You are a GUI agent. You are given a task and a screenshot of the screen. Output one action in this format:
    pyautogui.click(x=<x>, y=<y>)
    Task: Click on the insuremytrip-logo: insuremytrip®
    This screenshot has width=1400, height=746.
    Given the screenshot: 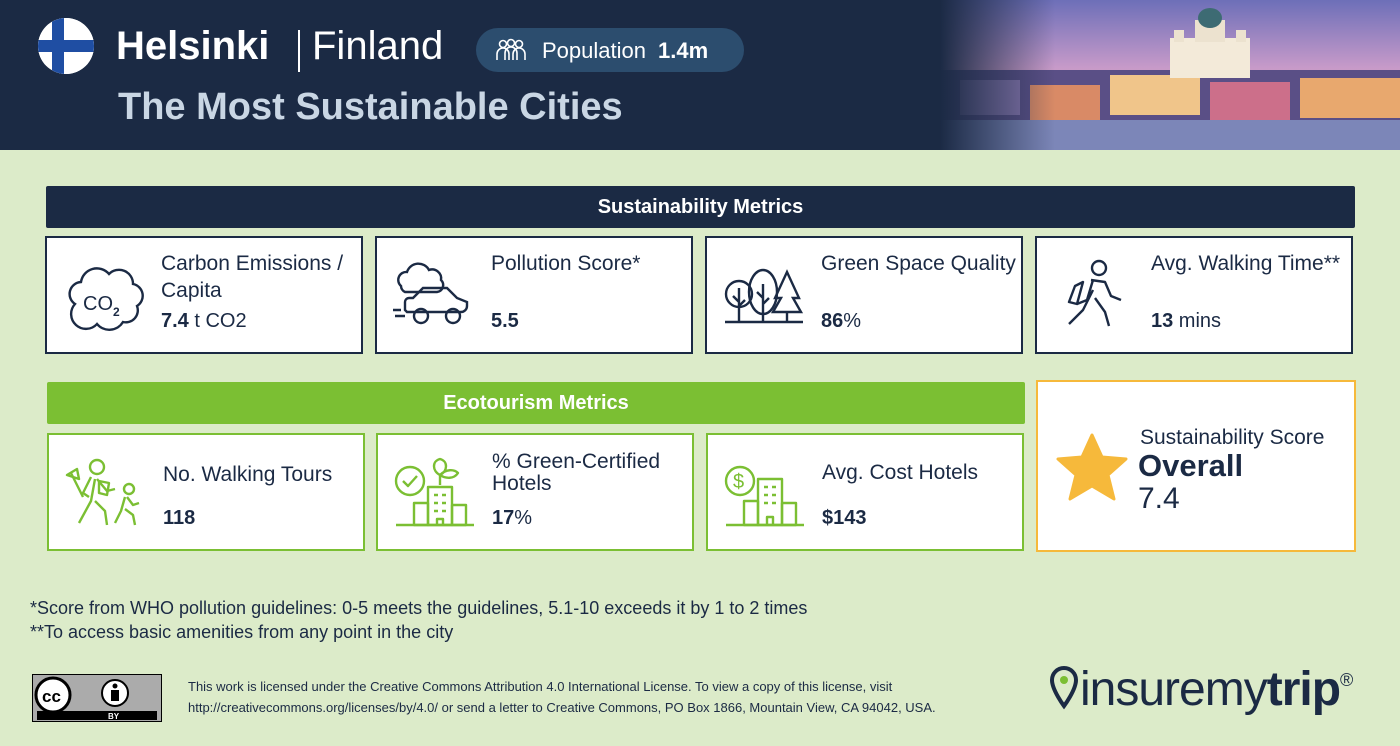 What is the action you would take?
    pyautogui.click(x=1200, y=689)
    